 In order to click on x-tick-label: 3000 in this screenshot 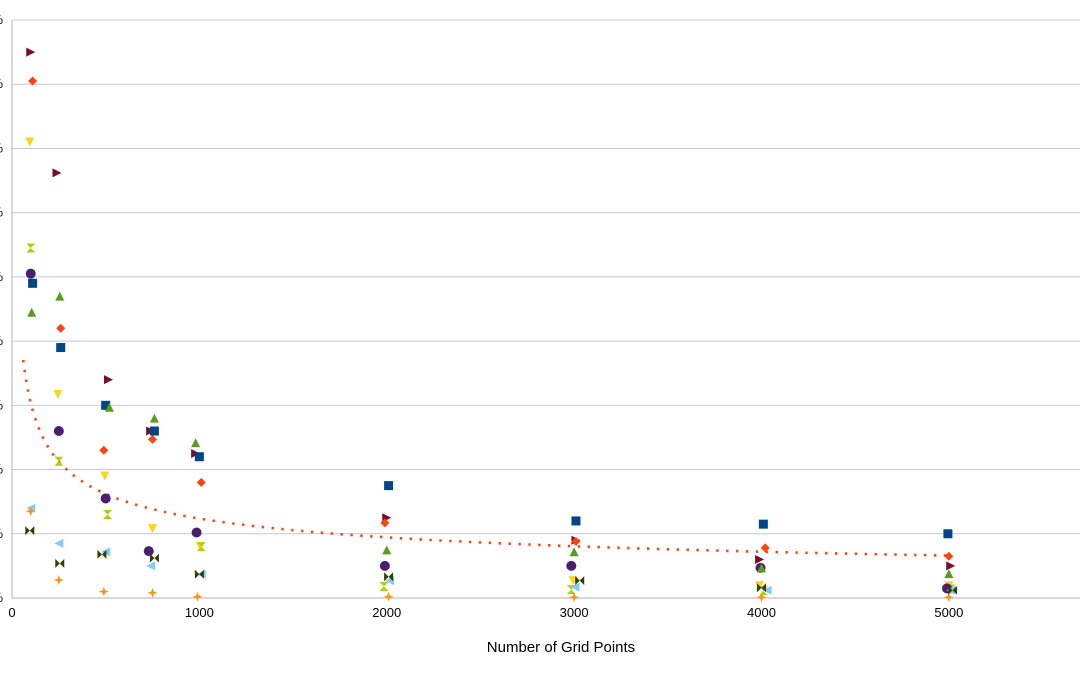, I will do `click(574, 612)`.